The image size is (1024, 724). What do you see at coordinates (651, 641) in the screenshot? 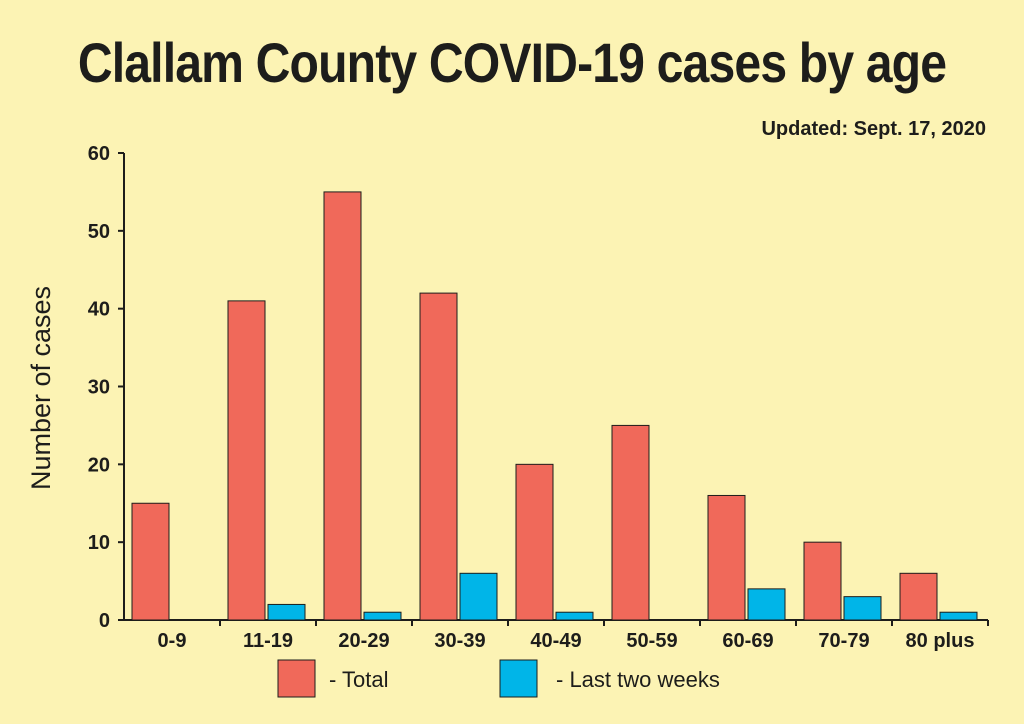
I see `x-tick-label: 50-59` at bounding box center [651, 641].